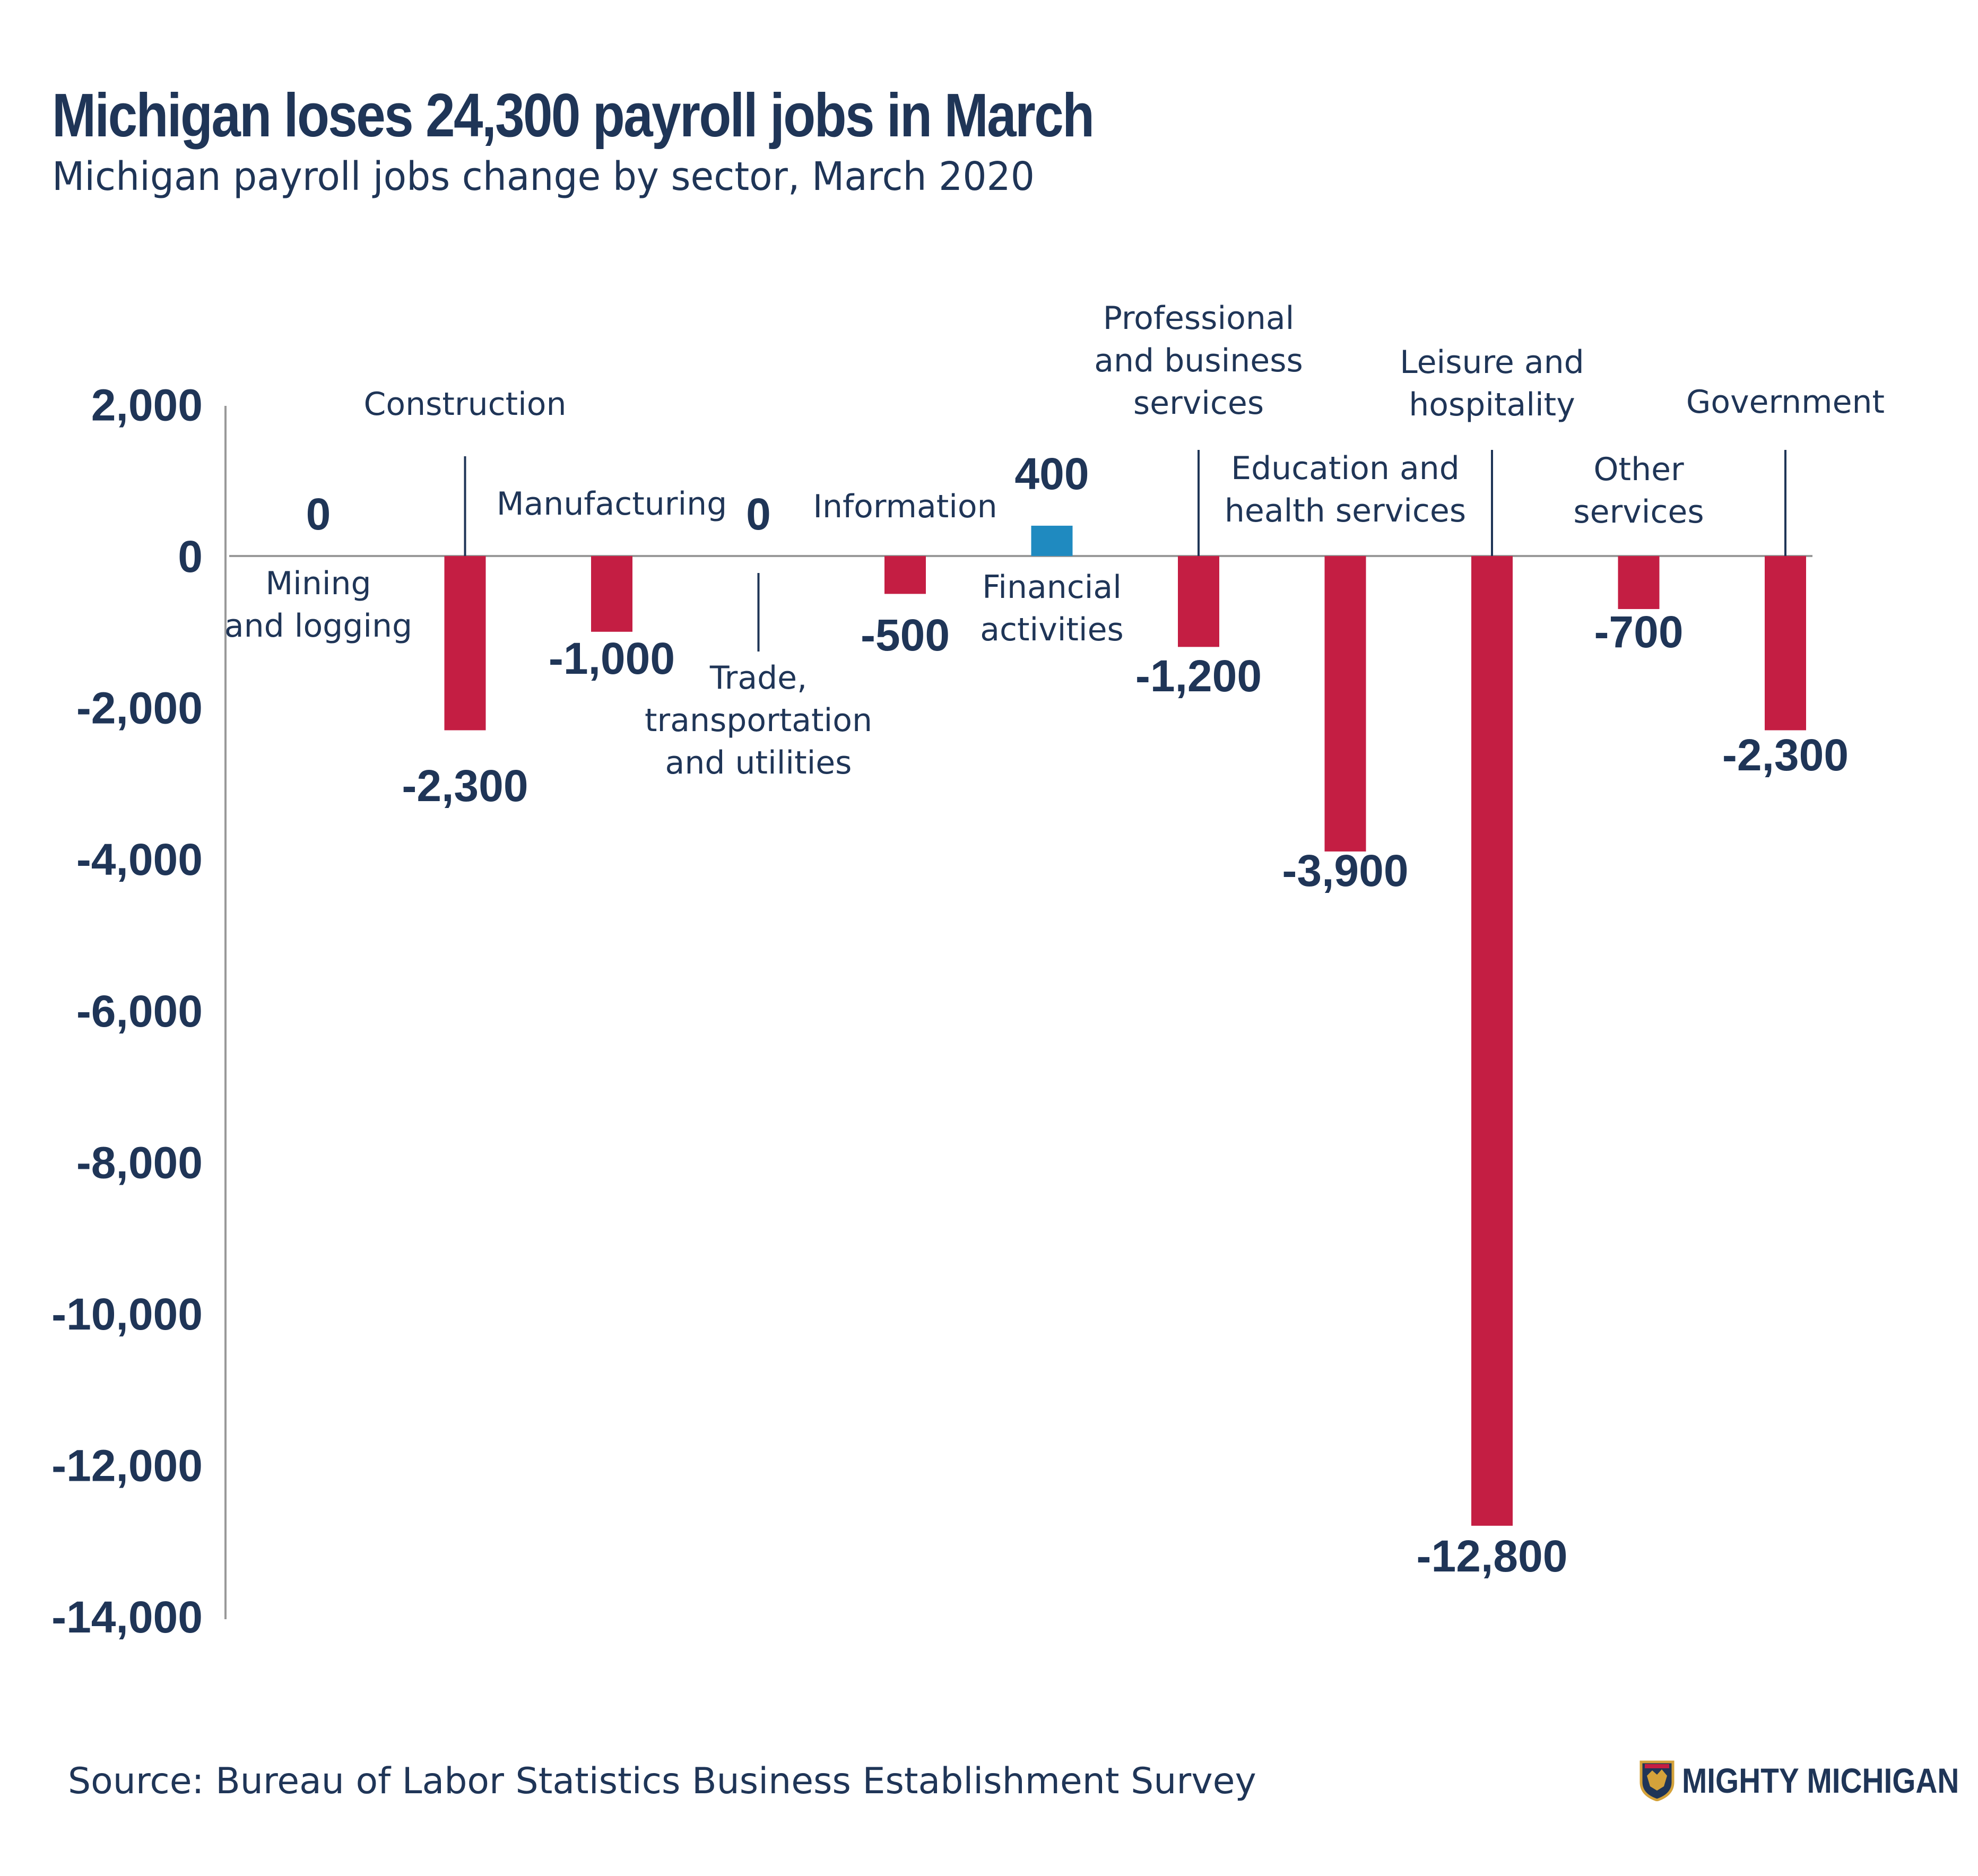  I want to click on category-label: hospitality, so click(1492, 404).